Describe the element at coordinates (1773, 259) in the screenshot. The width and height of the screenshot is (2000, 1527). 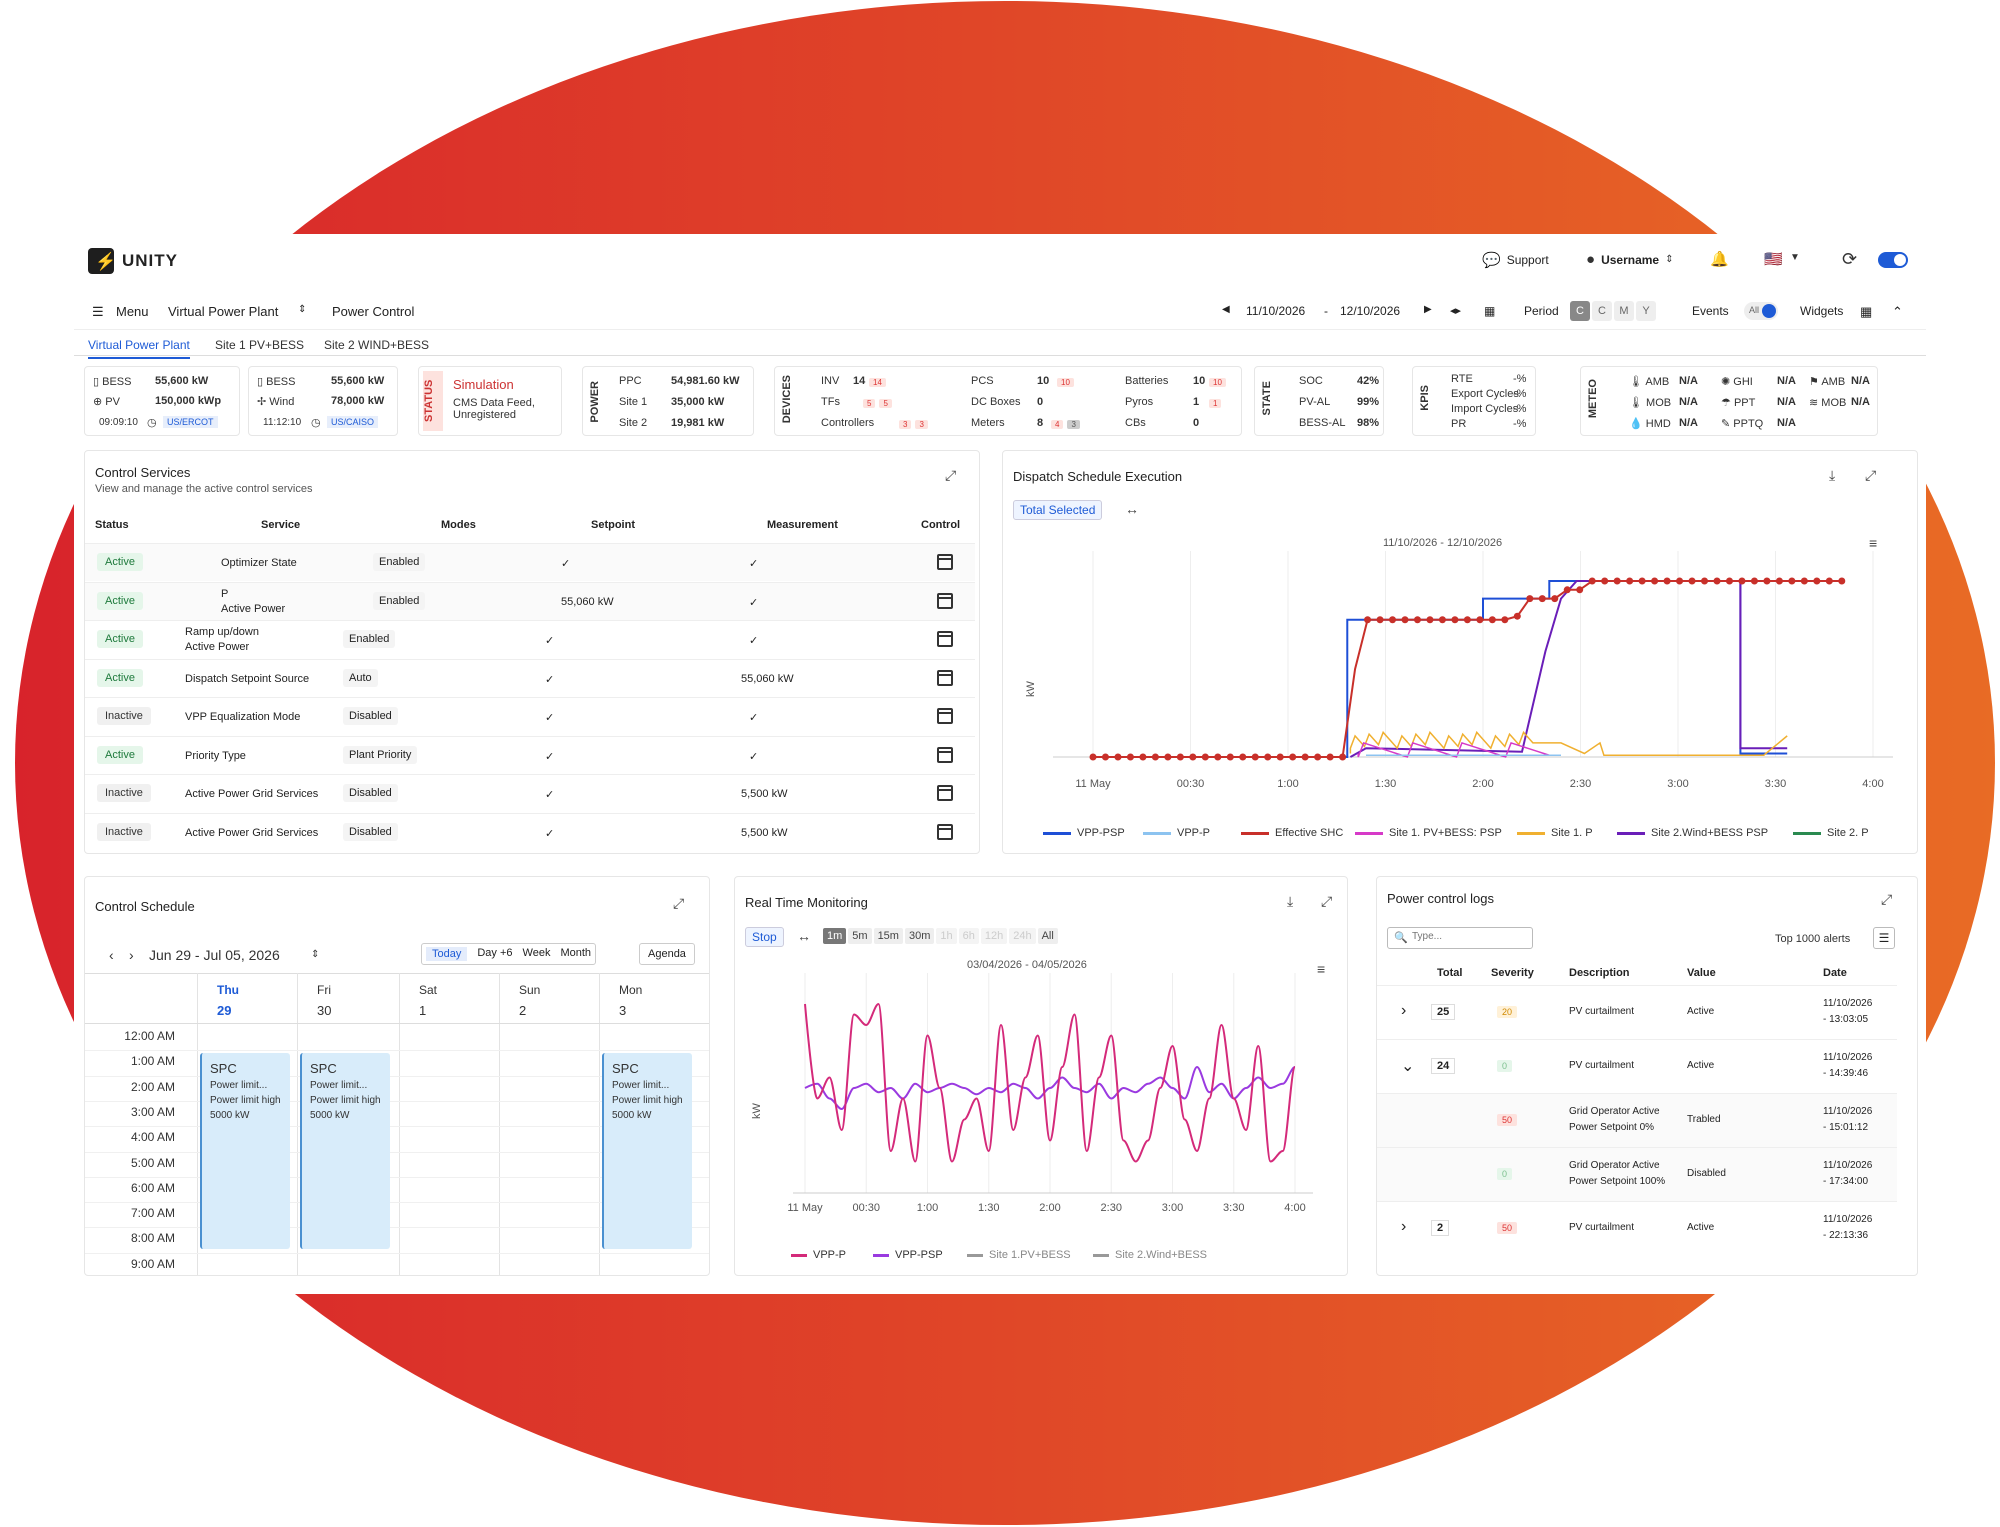
I see `flag-us-icon: 🇺🇸` at that location.